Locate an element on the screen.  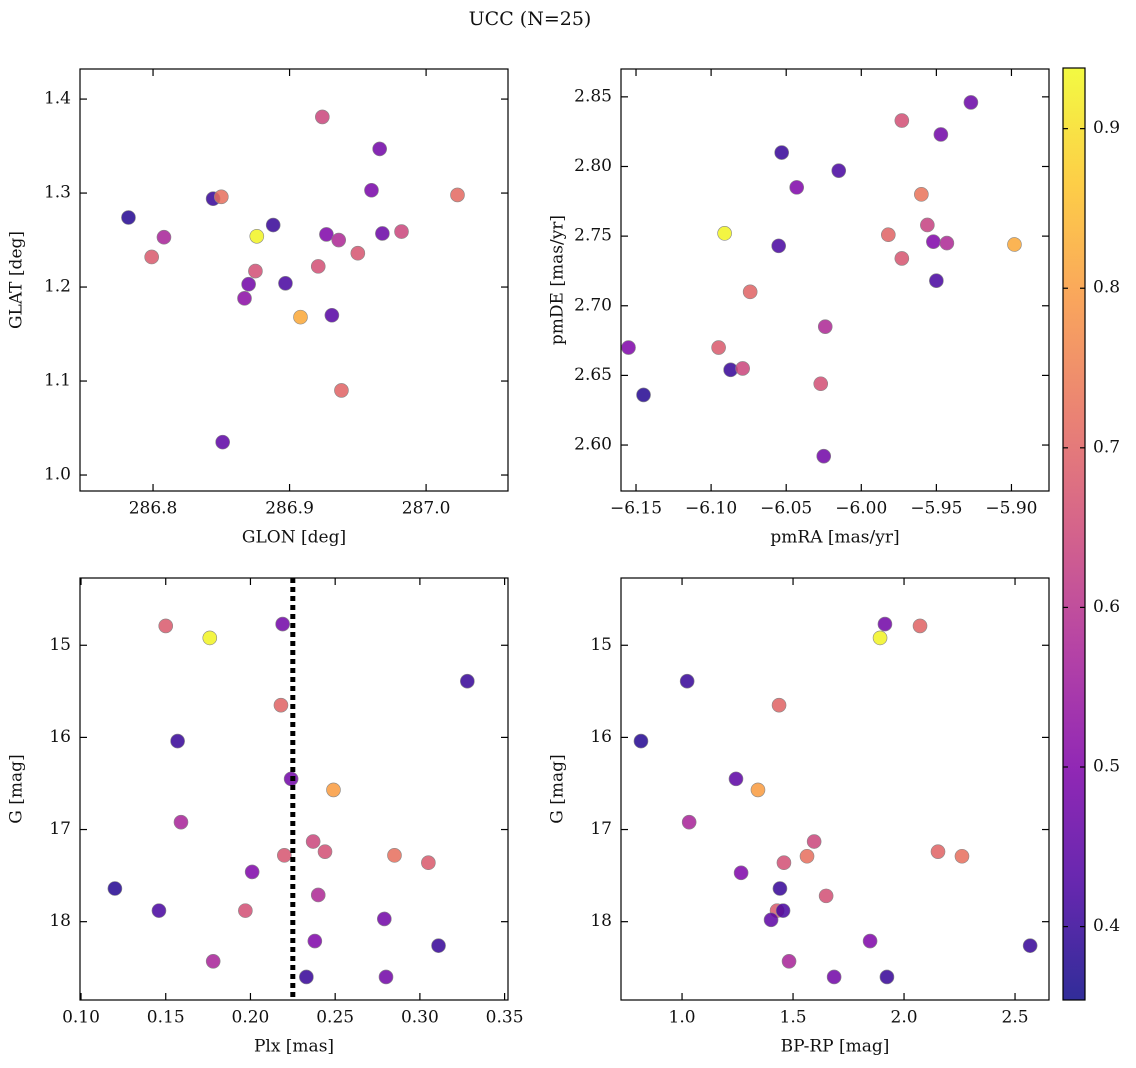
x-tick-label: 0.30 is located at coordinates (420, 1018).